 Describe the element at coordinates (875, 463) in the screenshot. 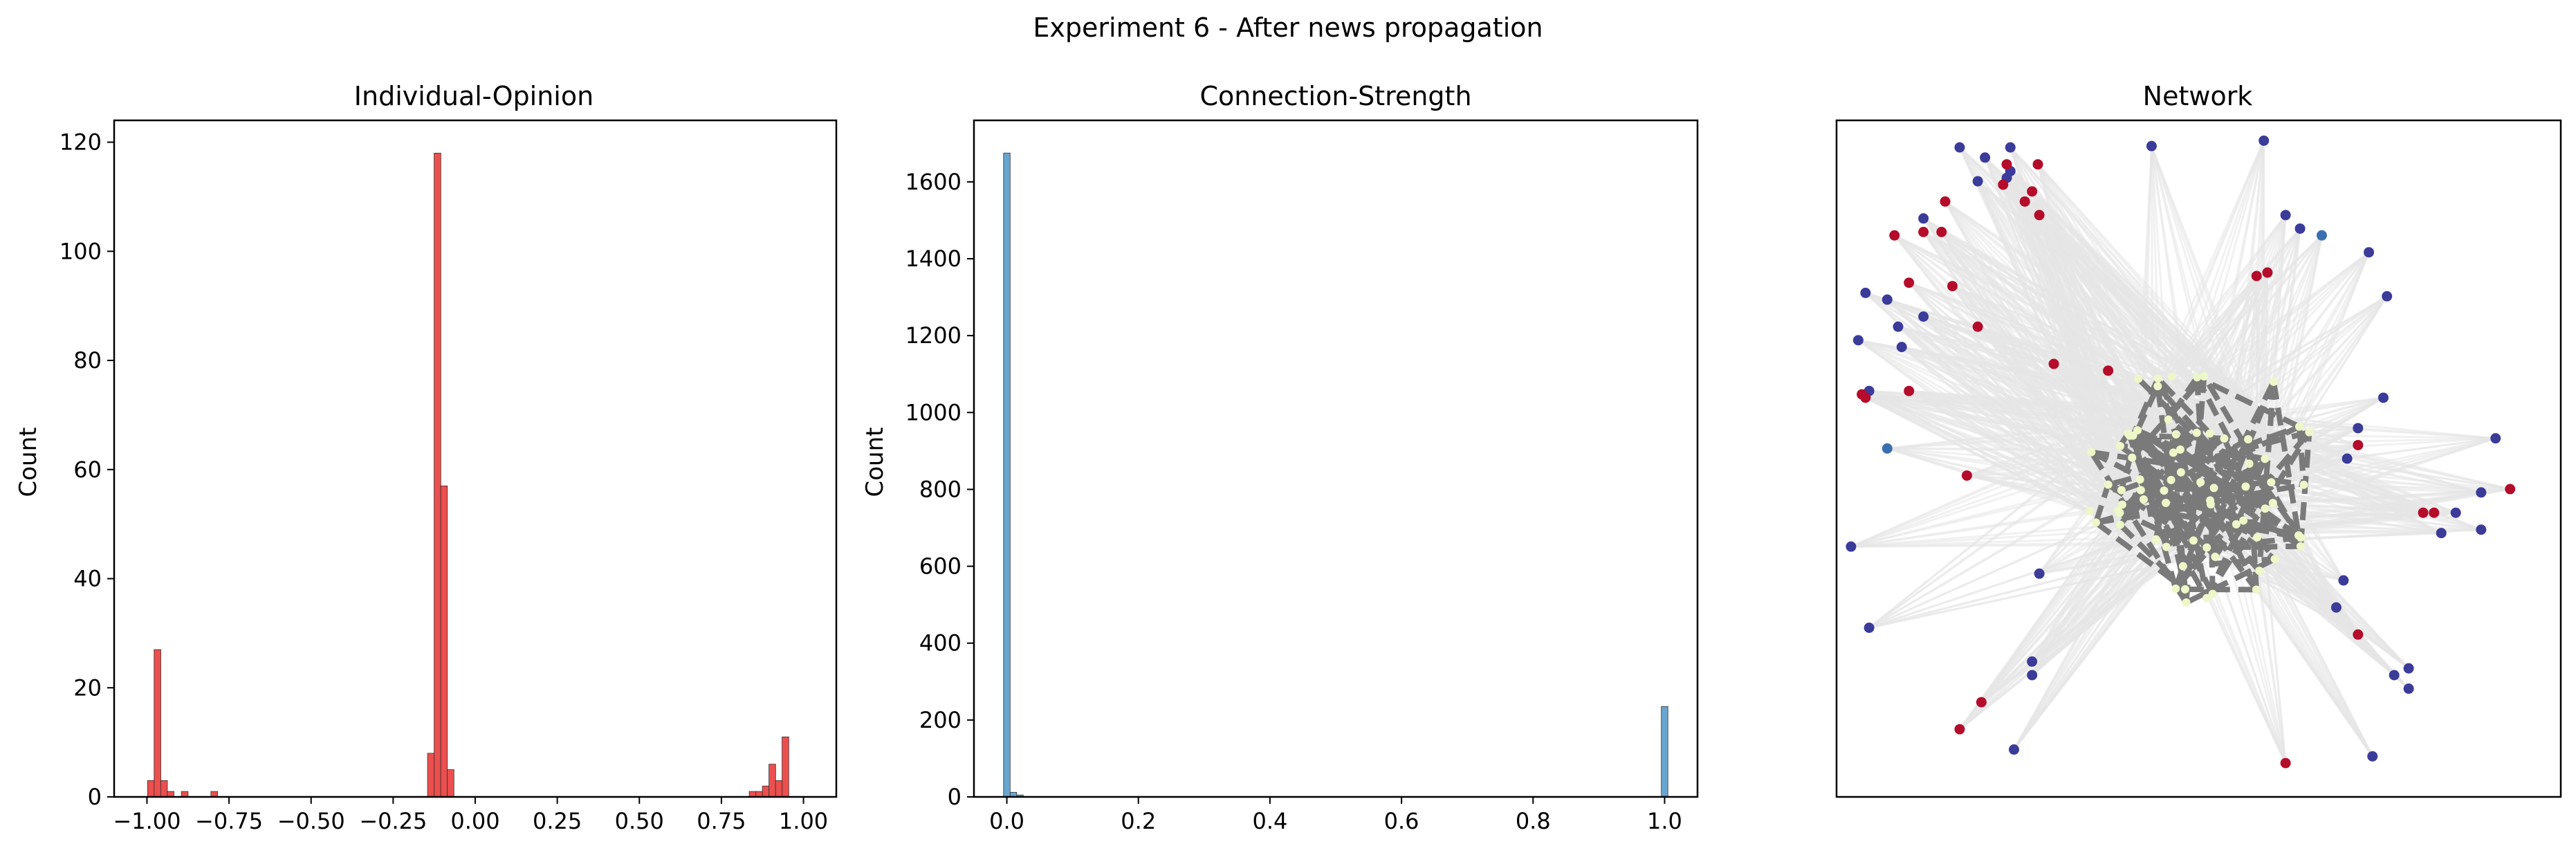

I see `ylabel-connection: Count` at that location.